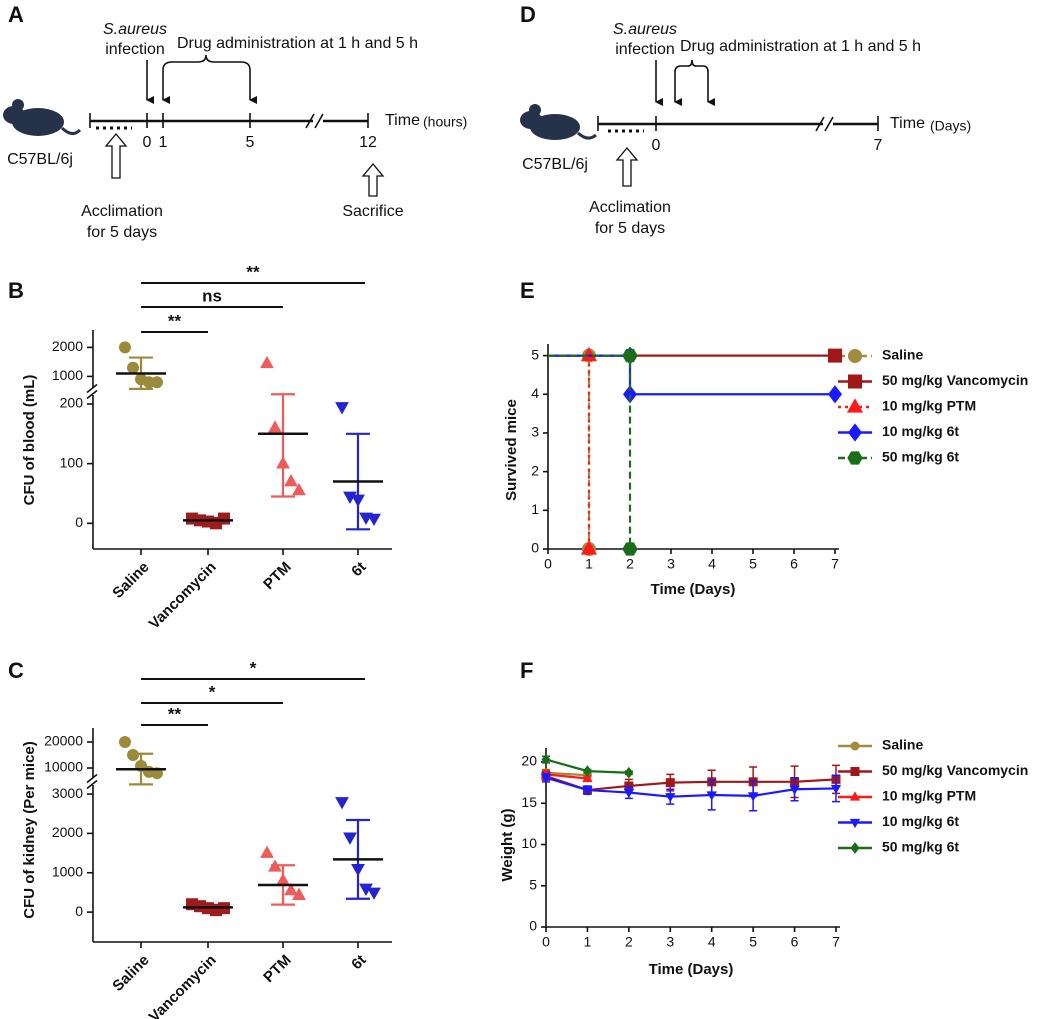 The image size is (1050, 1019). What do you see at coordinates (511, 450) in the screenshot?
I see `y-axis-label: Survived mice` at bounding box center [511, 450].